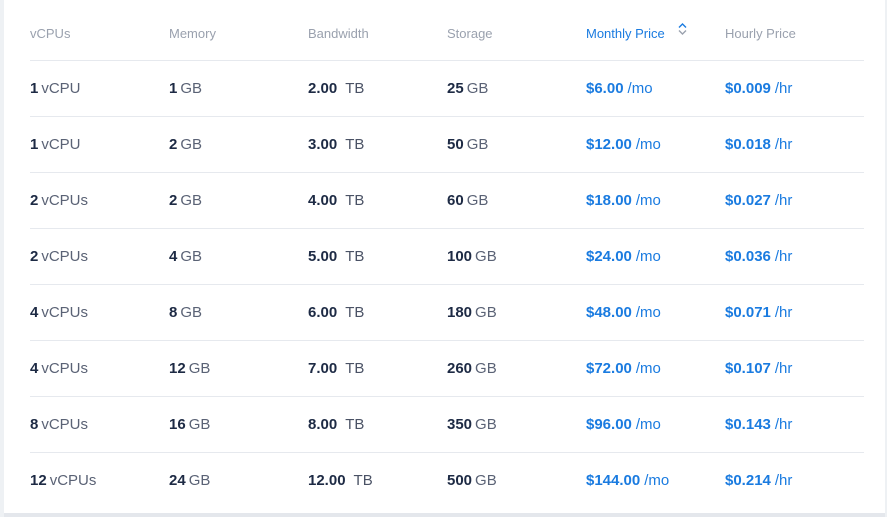  I want to click on hourly-amount: $0.027, so click(748, 200).